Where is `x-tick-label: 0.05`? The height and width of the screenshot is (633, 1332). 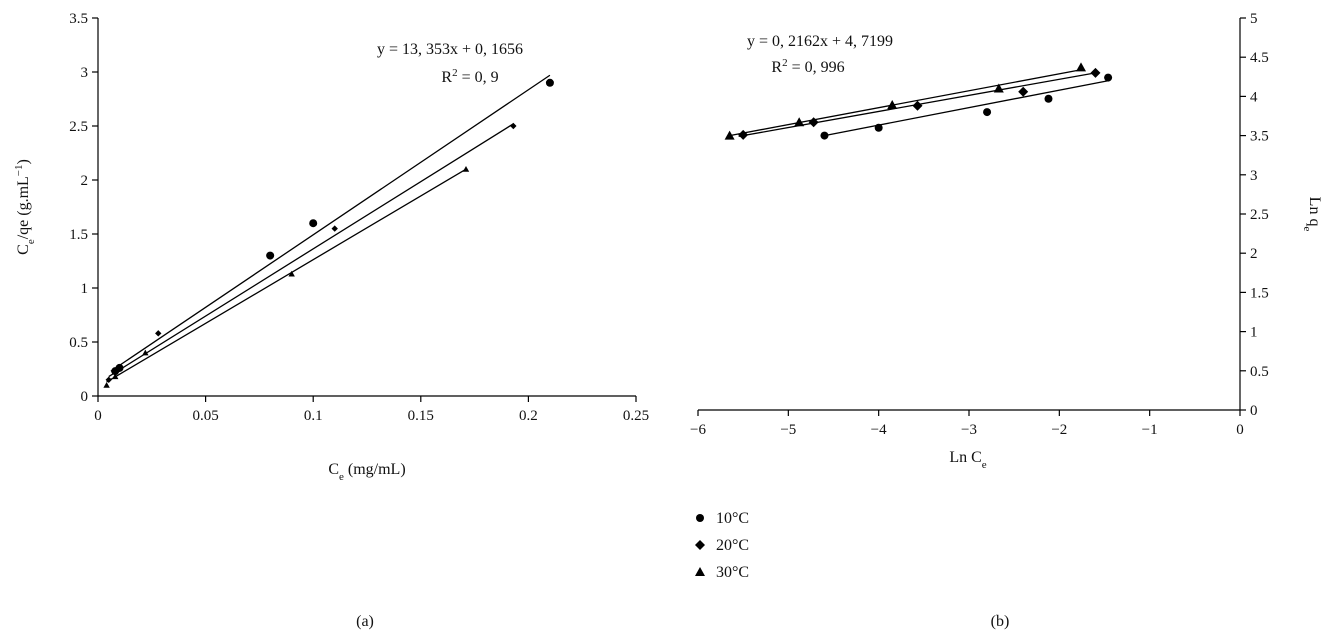
x-tick-label: 0.05 is located at coordinates (205, 416).